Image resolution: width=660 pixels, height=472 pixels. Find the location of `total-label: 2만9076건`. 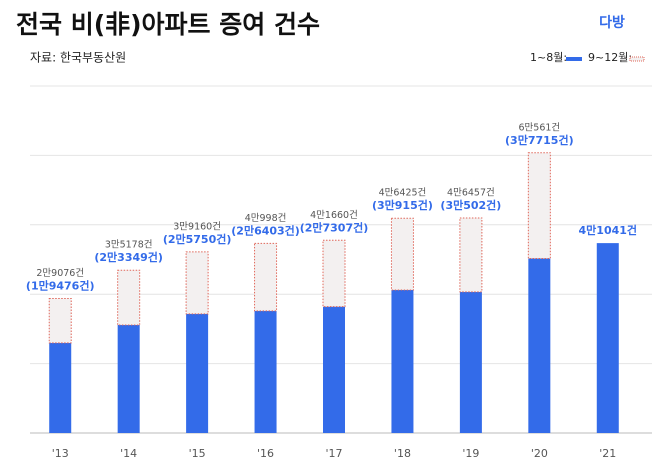

total-label: 2만9076건 is located at coordinates (60, 273).